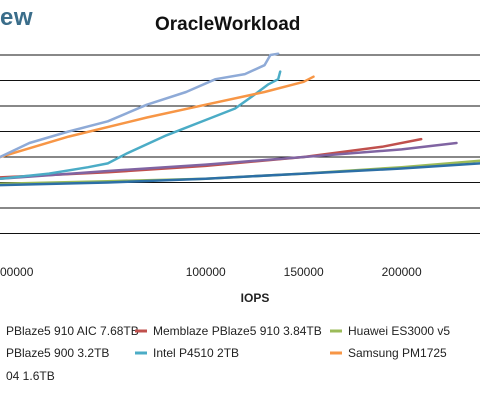  What do you see at coordinates (304, 272) in the screenshot?
I see `x-tick-label: 150000` at bounding box center [304, 272].